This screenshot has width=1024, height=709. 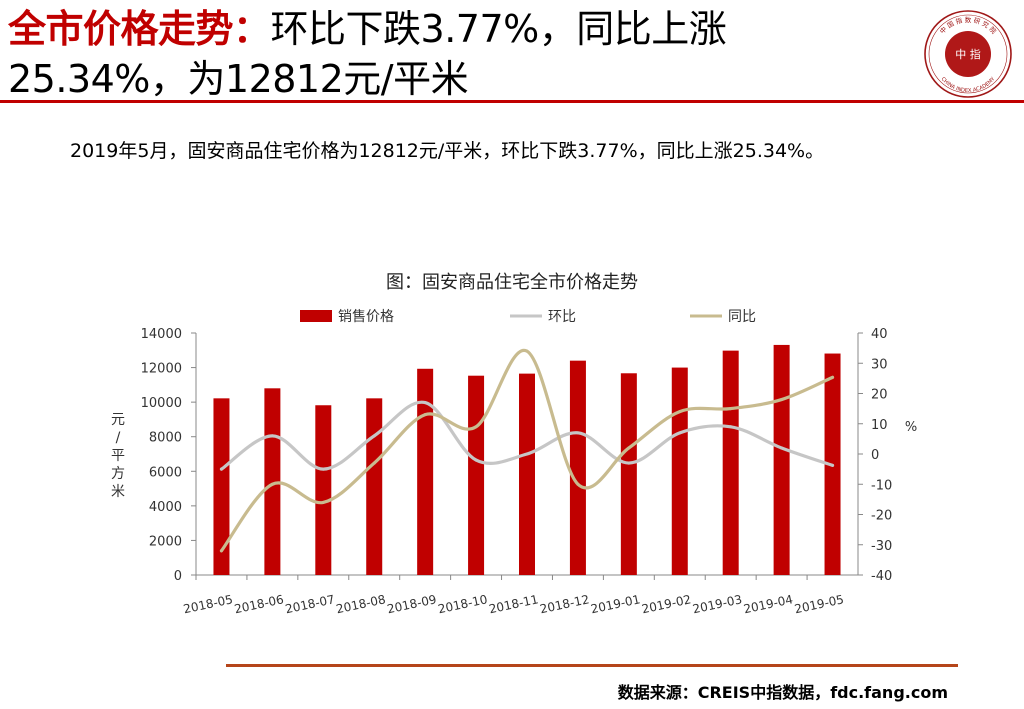 I want to click on legend-label-1: 环比, so click(x=562, y=317).